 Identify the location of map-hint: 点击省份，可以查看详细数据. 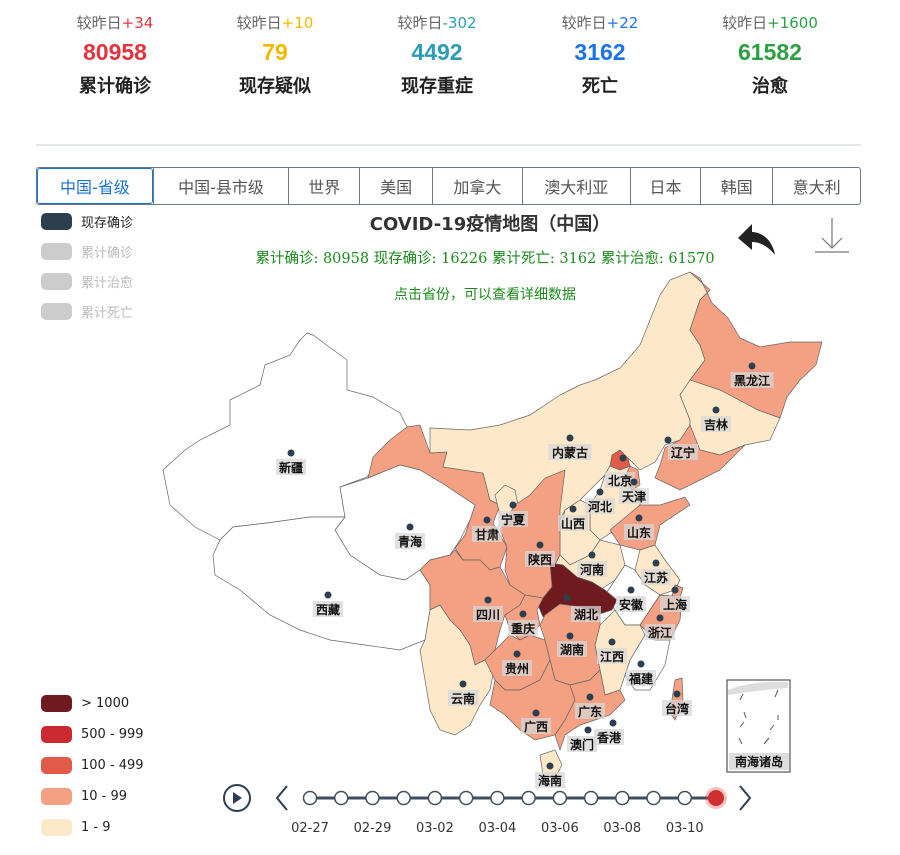
(485, 295).